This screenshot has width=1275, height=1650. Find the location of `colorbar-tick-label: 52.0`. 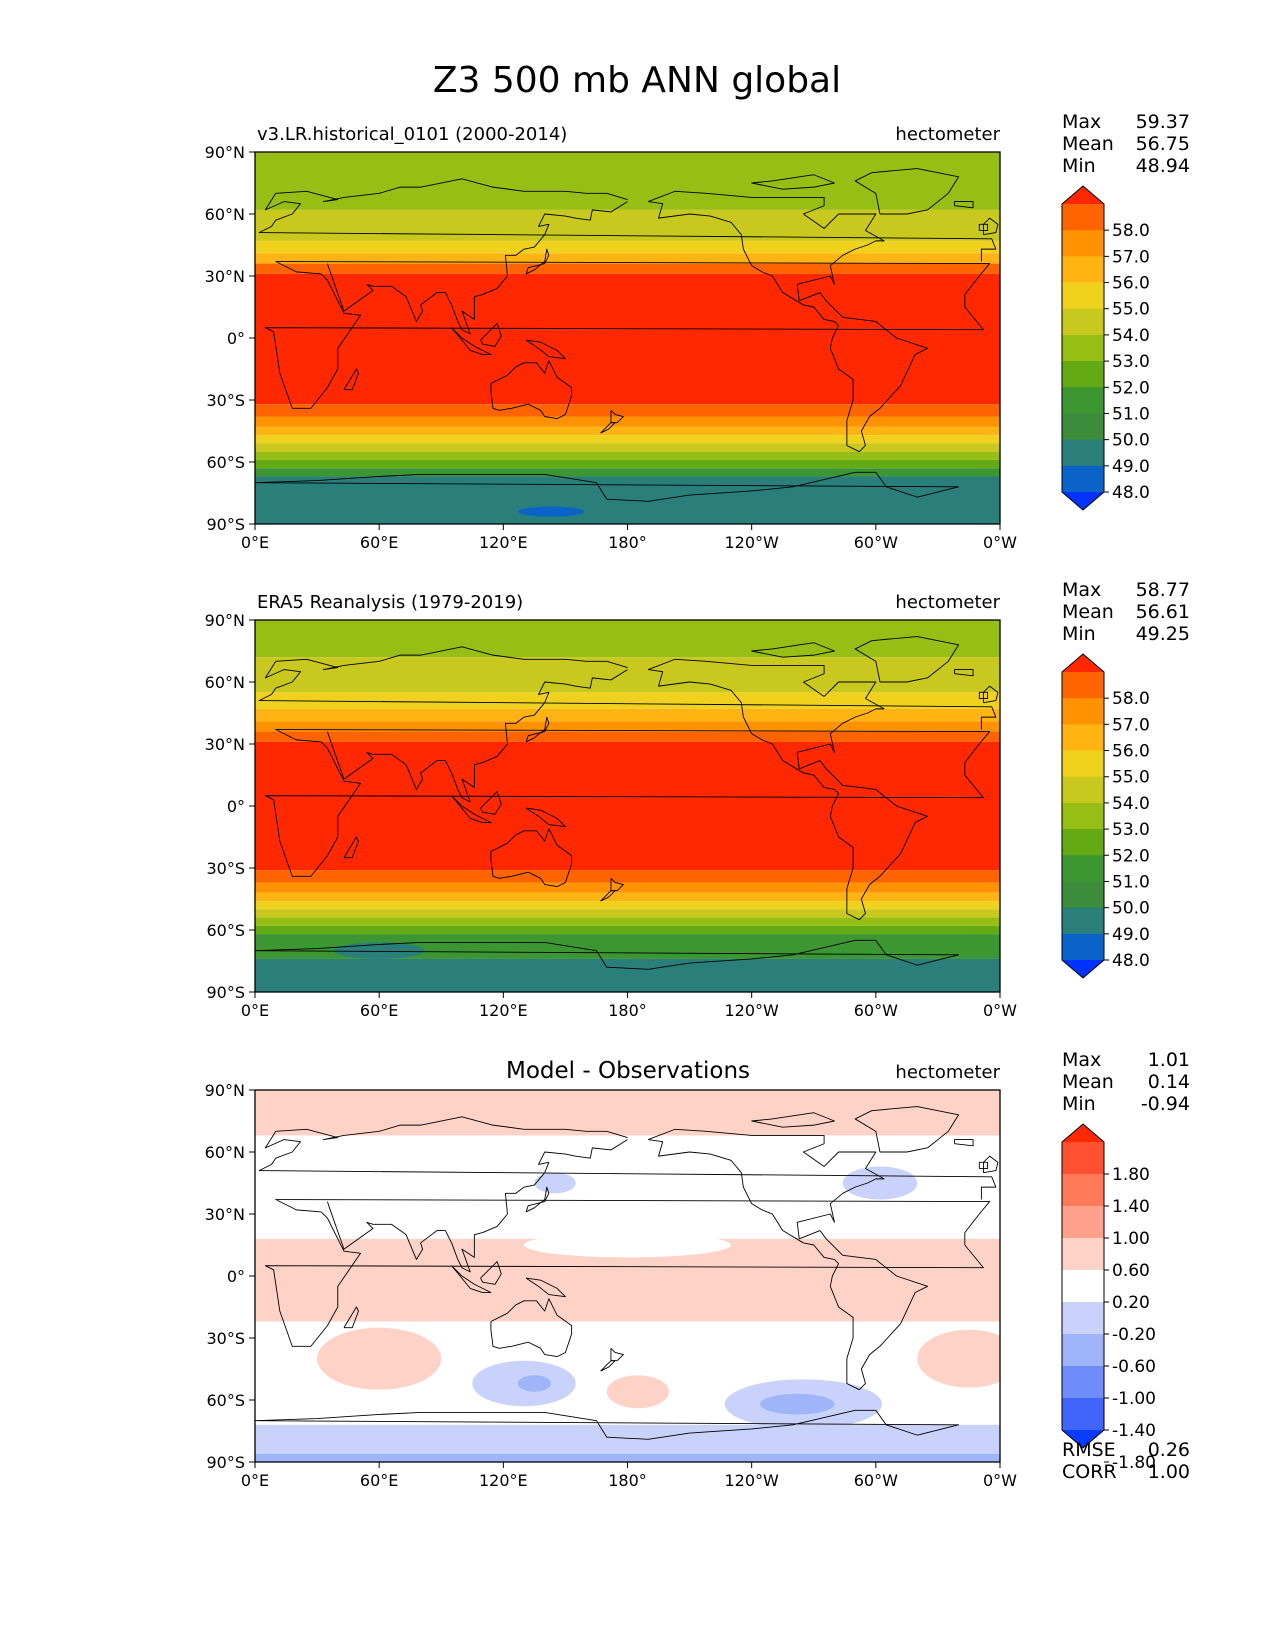

colorbar-tick-label: 52.0 is located at coordinates (1131, 388).